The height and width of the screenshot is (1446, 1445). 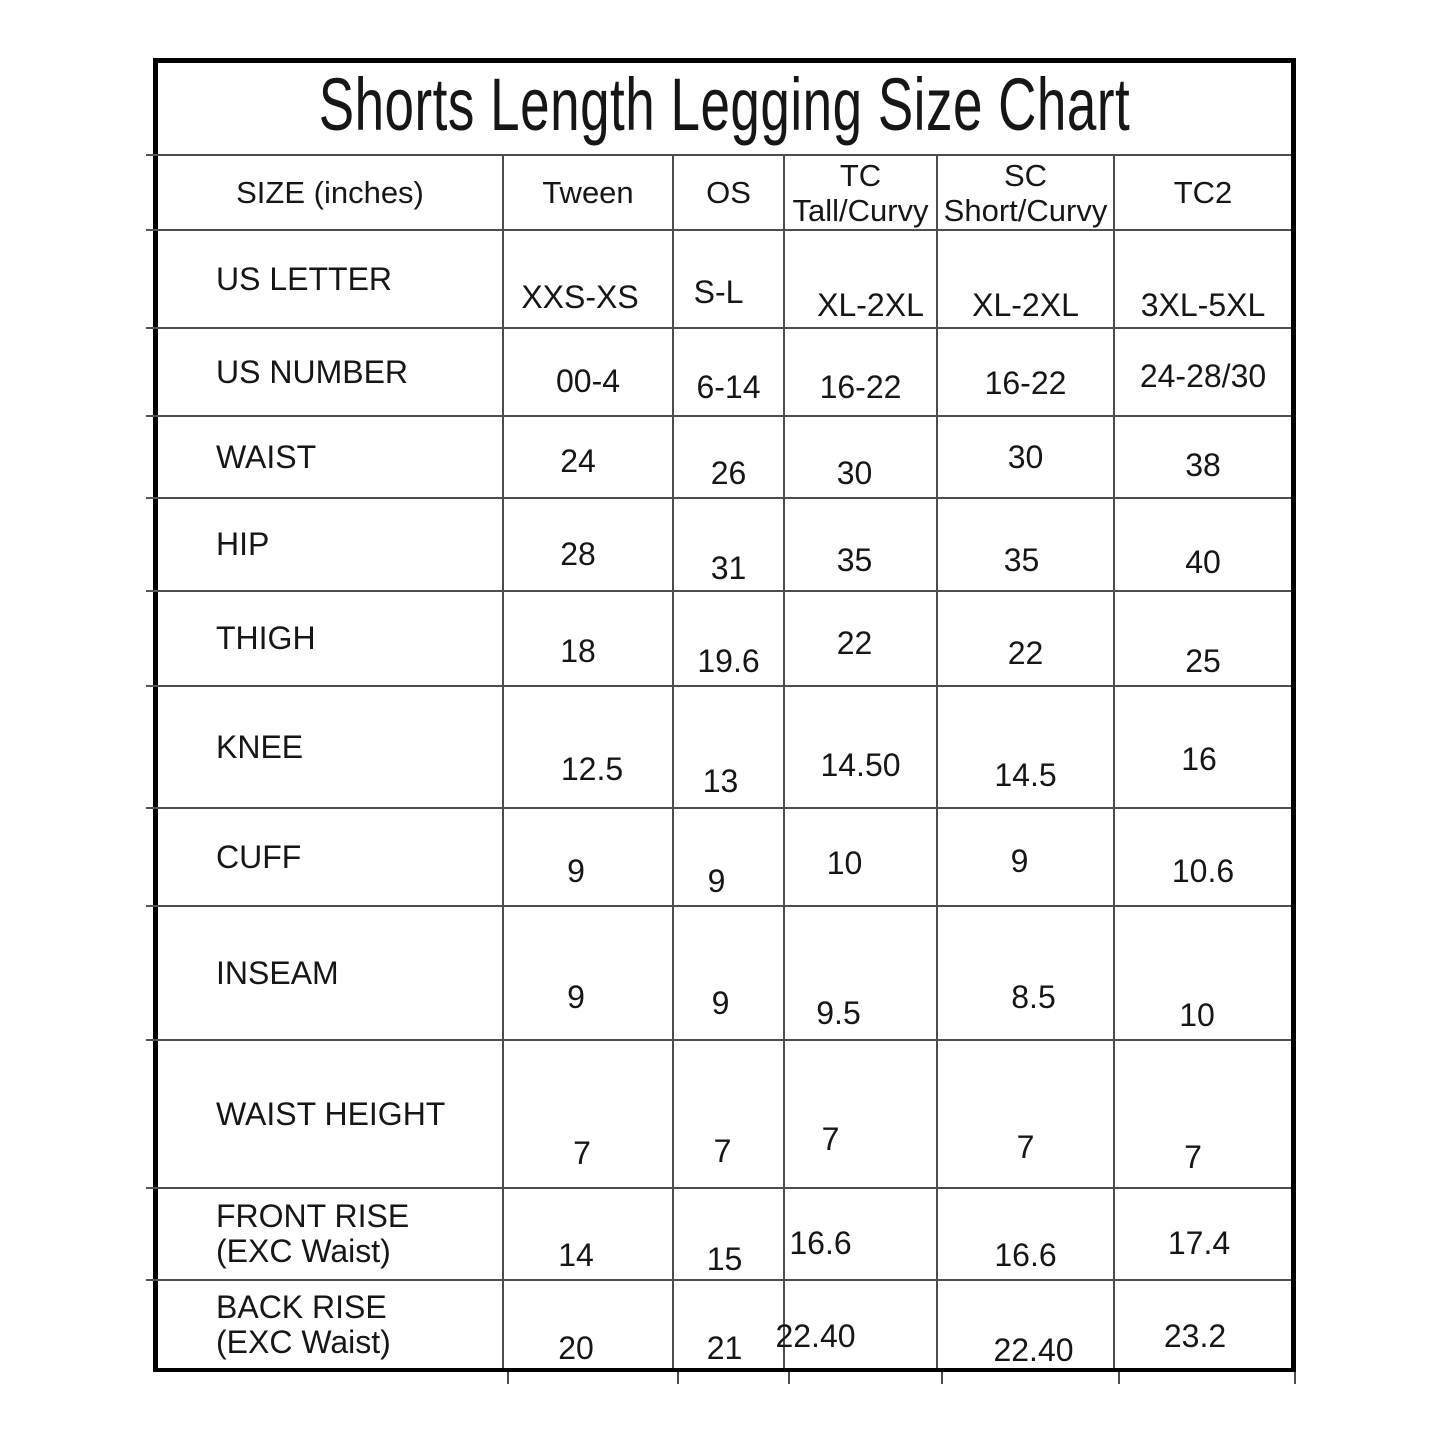 I want to click on cell-back-rise-tc2: 23.2, so click(x=1202, y=1323).